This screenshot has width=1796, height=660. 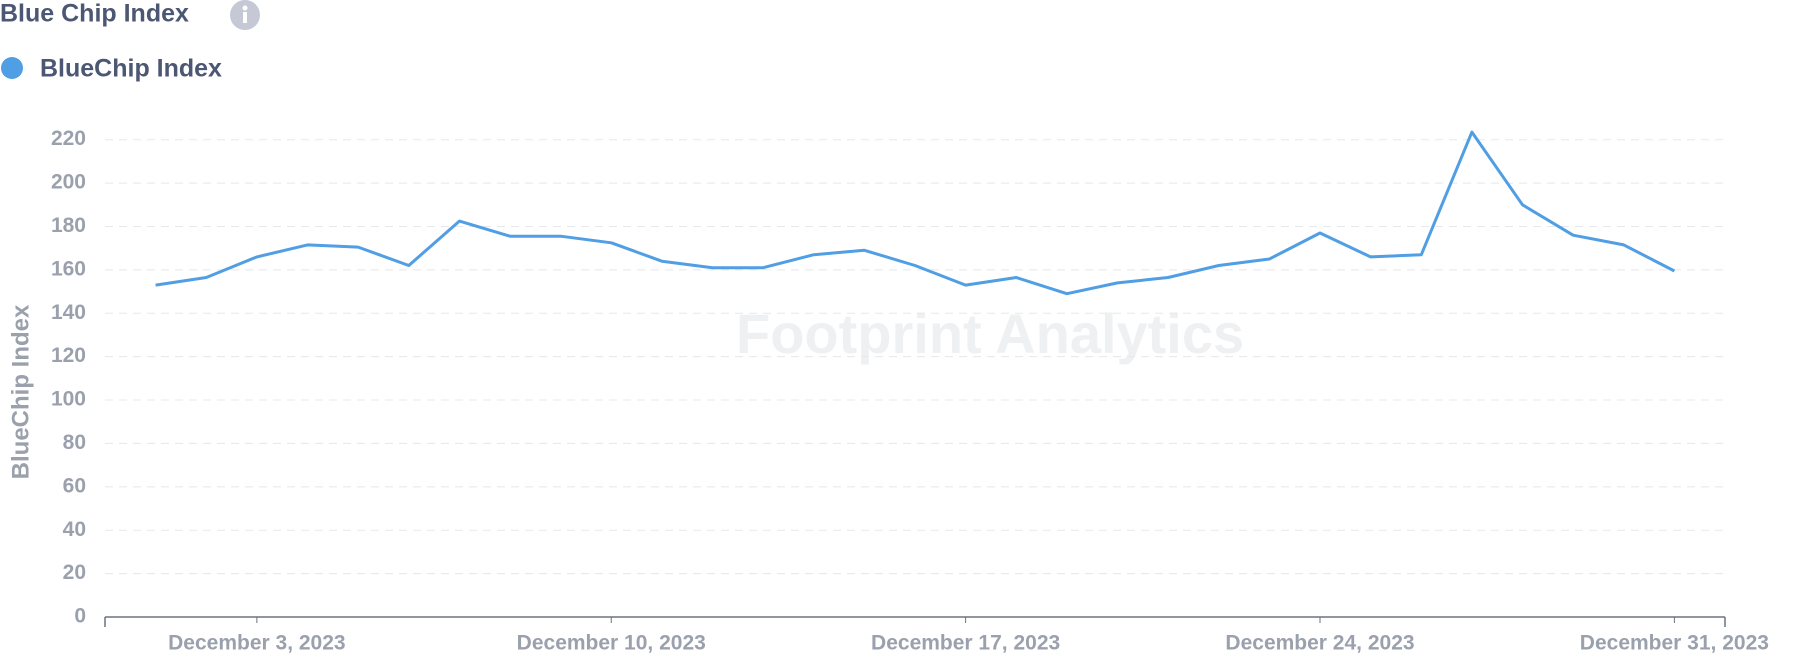 I want to click on watermark: Footprint Analytics, so click(x=990, y=333).